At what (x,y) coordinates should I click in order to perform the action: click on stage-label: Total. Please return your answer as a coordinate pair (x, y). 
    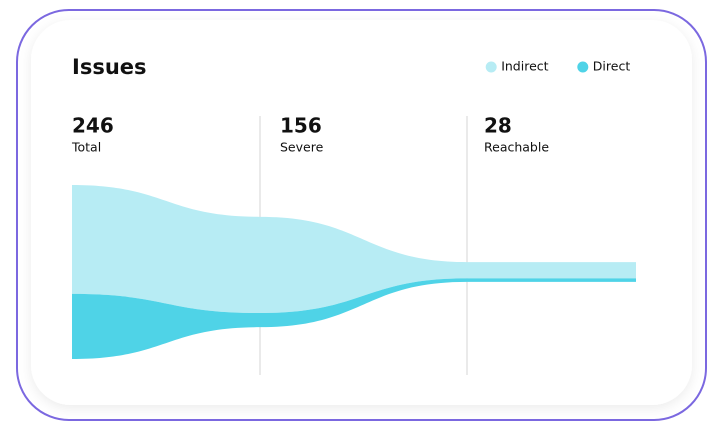
    Looking at the image, I should click on (86, 147).